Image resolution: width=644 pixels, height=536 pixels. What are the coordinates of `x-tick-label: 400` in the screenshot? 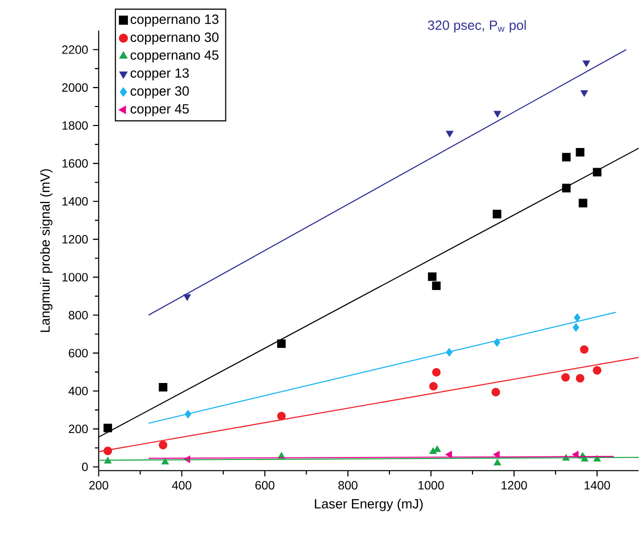 It's located at (182, 485).